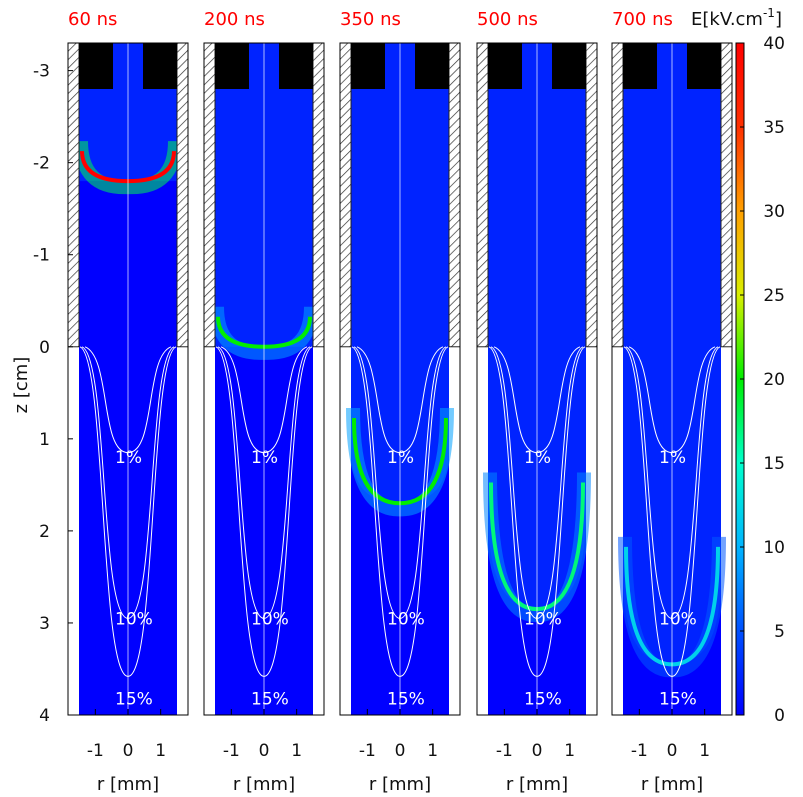 Image resolution: width=803 pixels, height=797 pixels. What do you see at coordinates (234, 19) in the screenshot?
I see `time-label: 200 ns` at bounding box center [234, 19].